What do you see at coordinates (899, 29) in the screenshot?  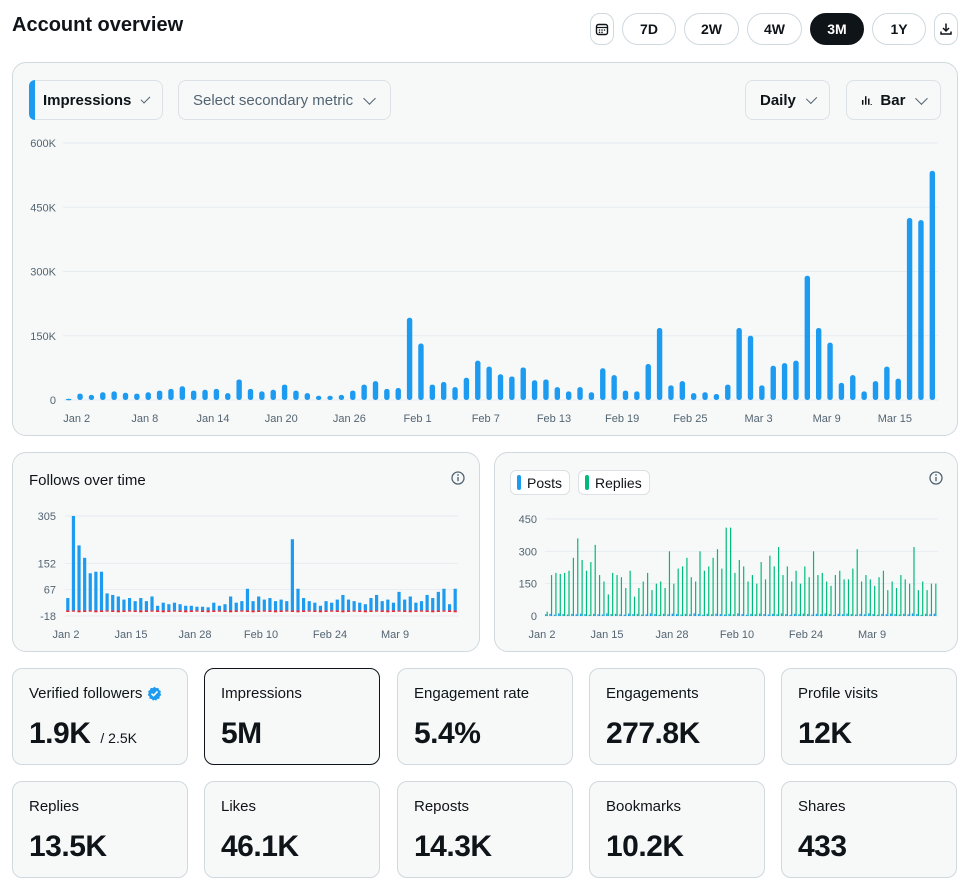 I see `range-1y-button: 1Y` at bounding box center [899, 29].